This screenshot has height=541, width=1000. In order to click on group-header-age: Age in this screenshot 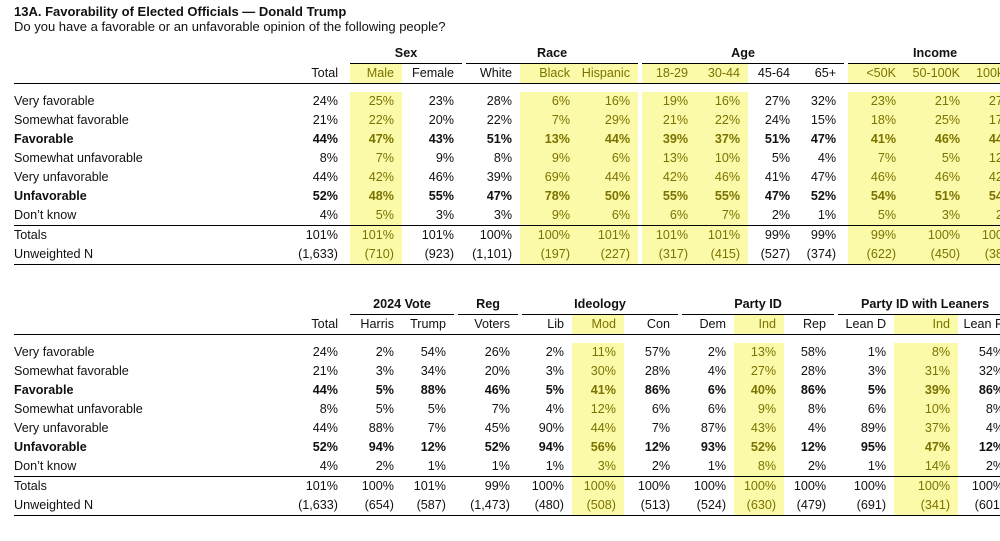, I will do `click(743, 54)`.